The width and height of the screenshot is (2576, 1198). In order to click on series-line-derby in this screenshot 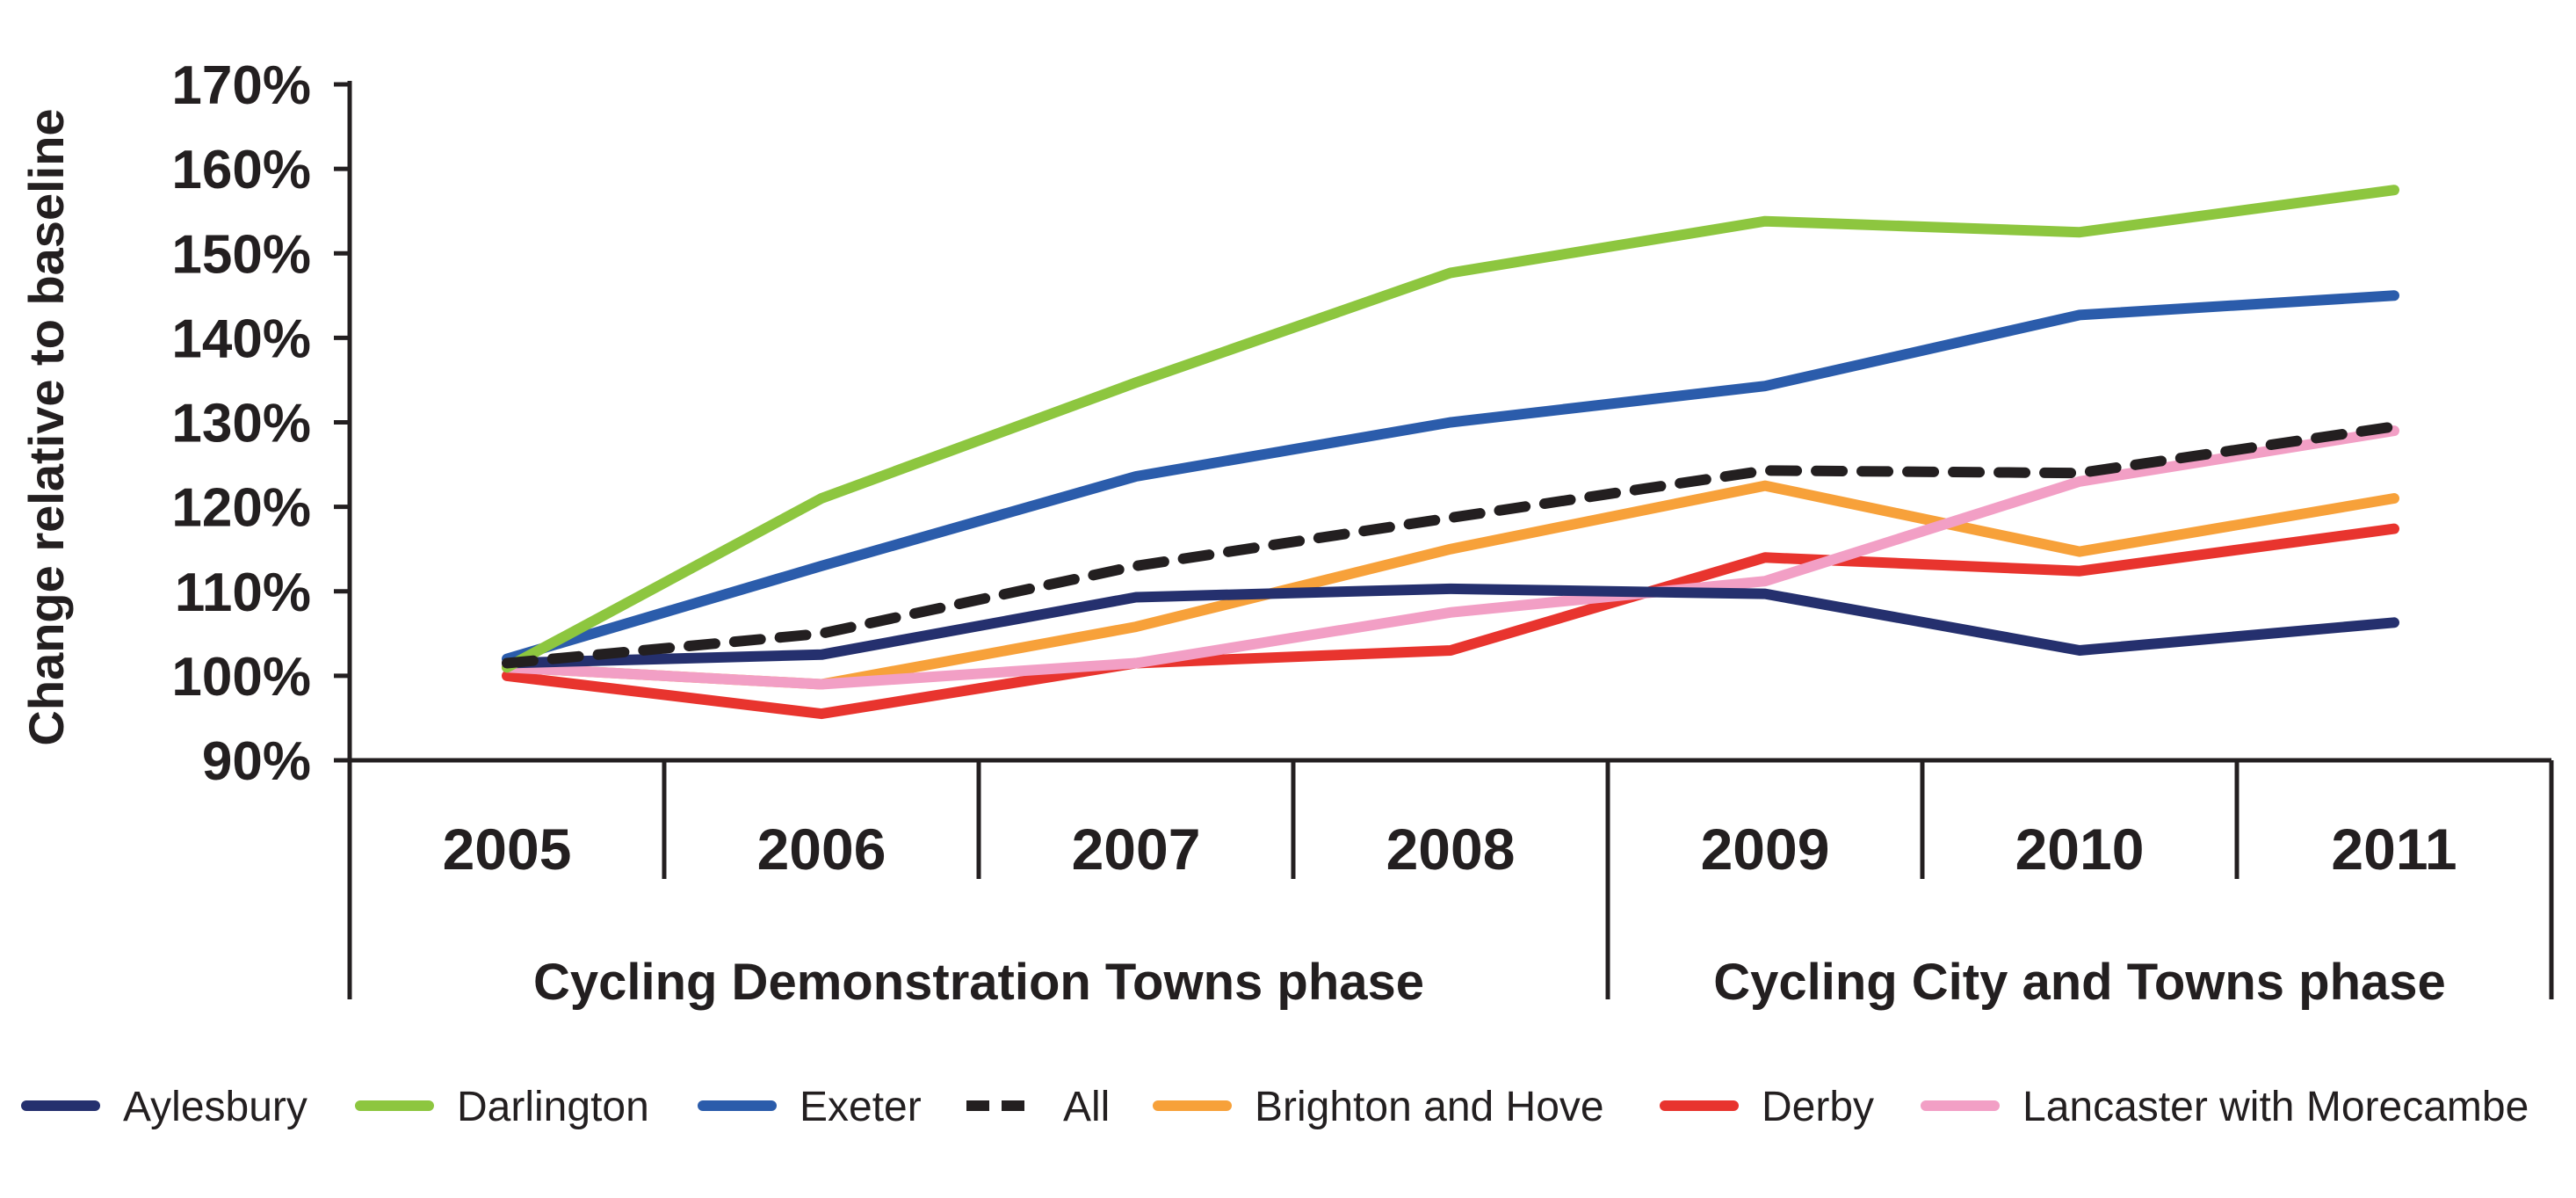, I will do `click(1450, 621)`.